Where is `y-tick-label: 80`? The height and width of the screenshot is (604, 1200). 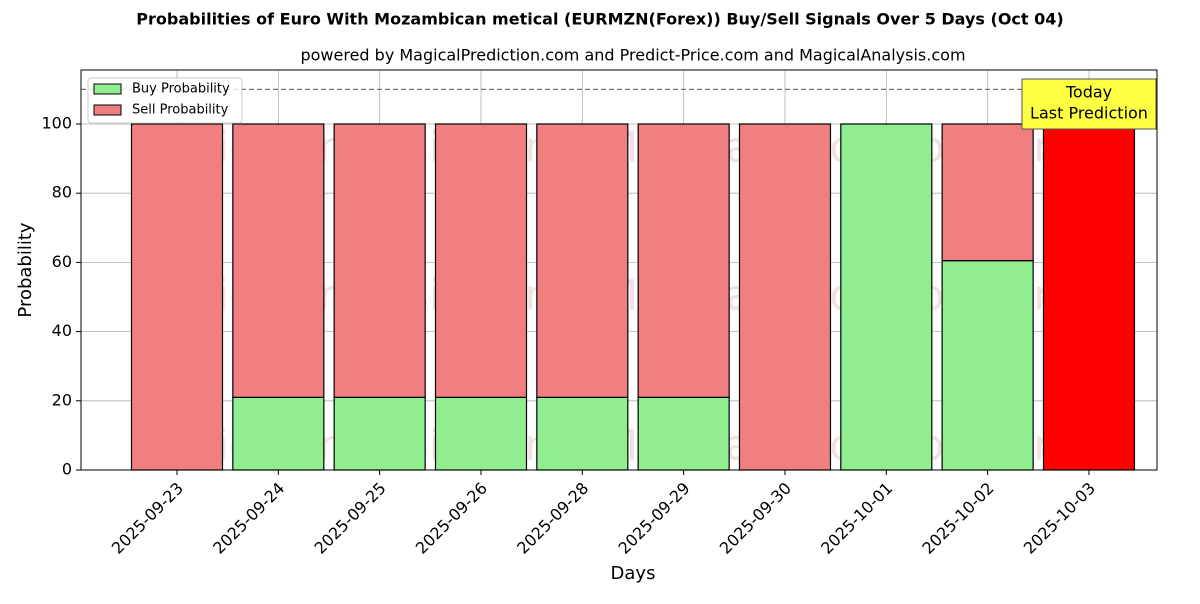 y-tick-label: 80 is located at coordinates (62, 192).